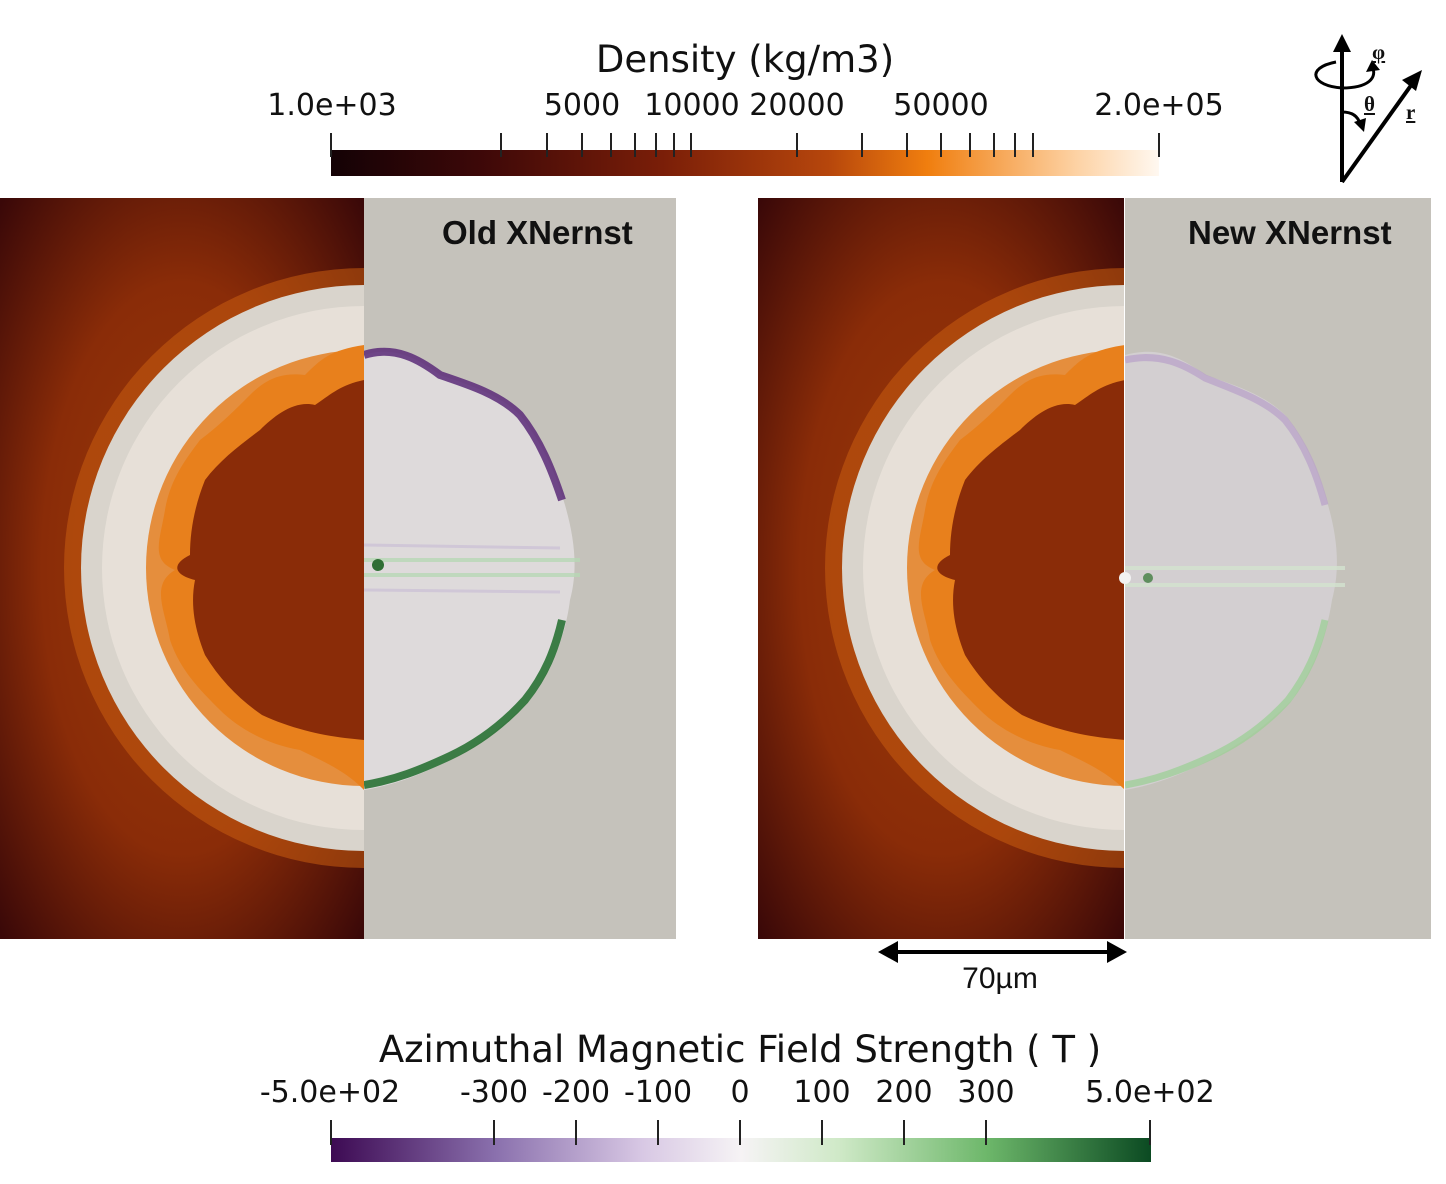 The image size is (1446, 1184). Describe the element at coordinates (740, 1049) in the screenshot. I see `bfield-colorbar-title: Azimuthal Magnetic Field Strength ( T )` at that location.